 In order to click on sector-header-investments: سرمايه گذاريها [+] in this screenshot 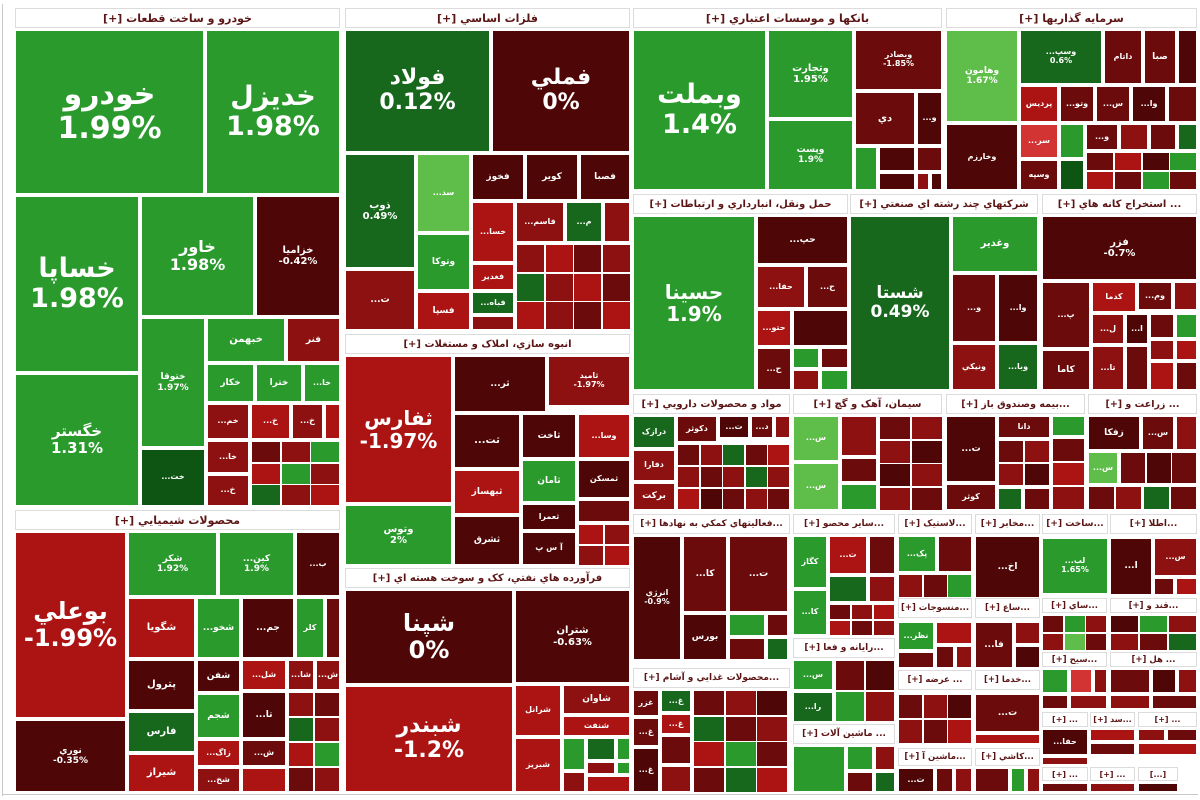, I will do `click(1071, 18)`.